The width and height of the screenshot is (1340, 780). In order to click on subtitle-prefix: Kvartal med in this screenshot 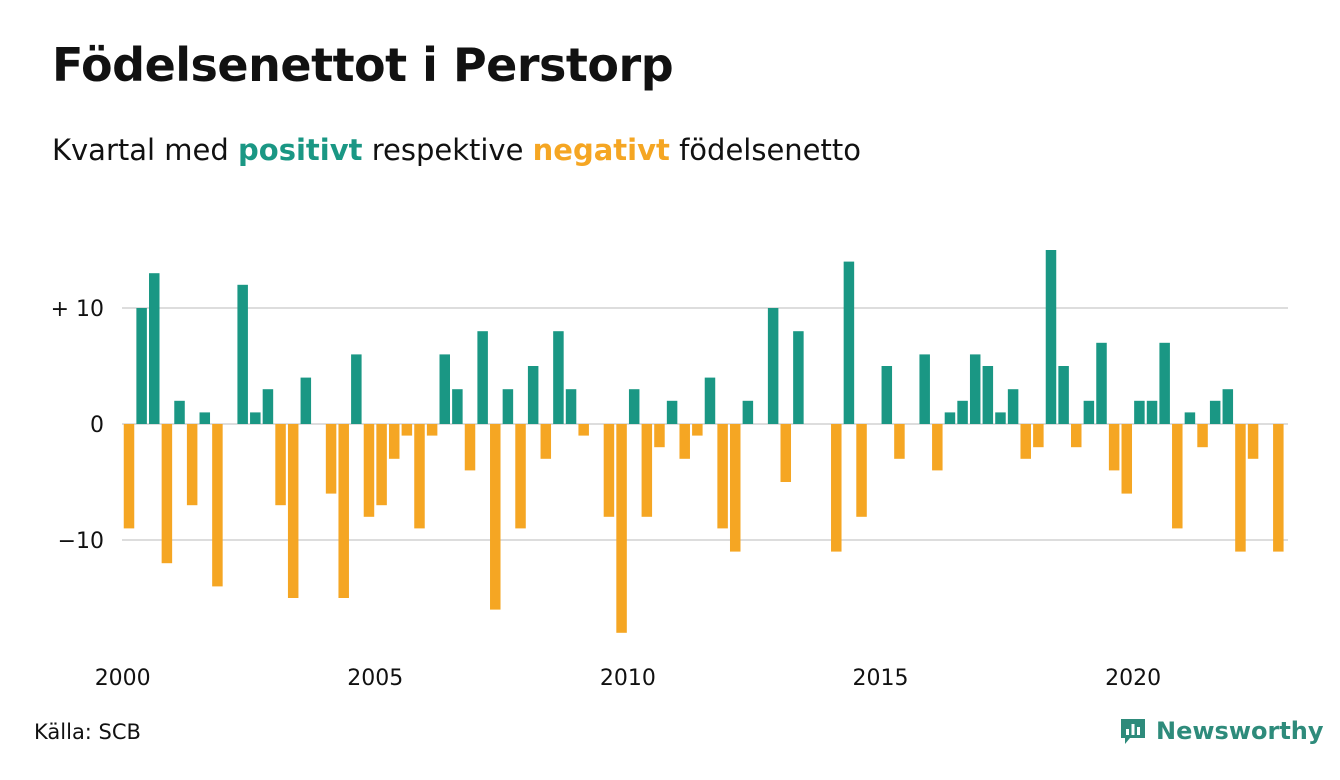, I will do `click(140, 150)`.